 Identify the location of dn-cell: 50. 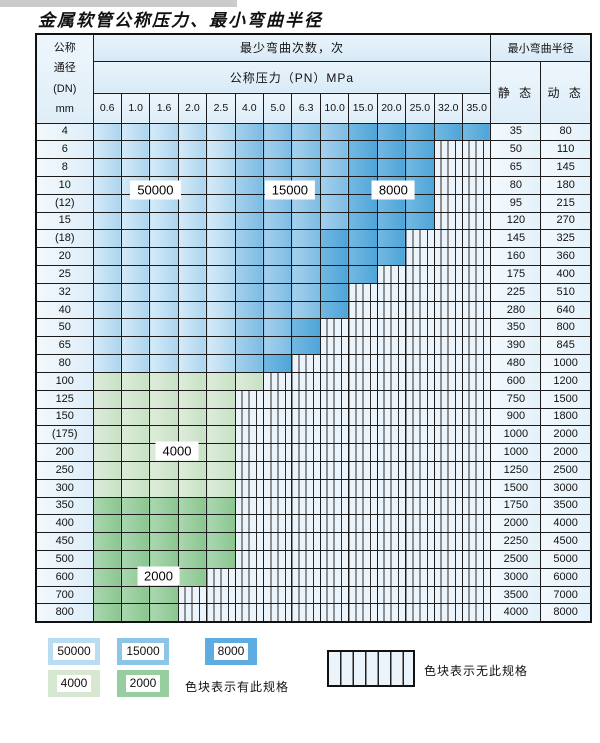
(64, 328).